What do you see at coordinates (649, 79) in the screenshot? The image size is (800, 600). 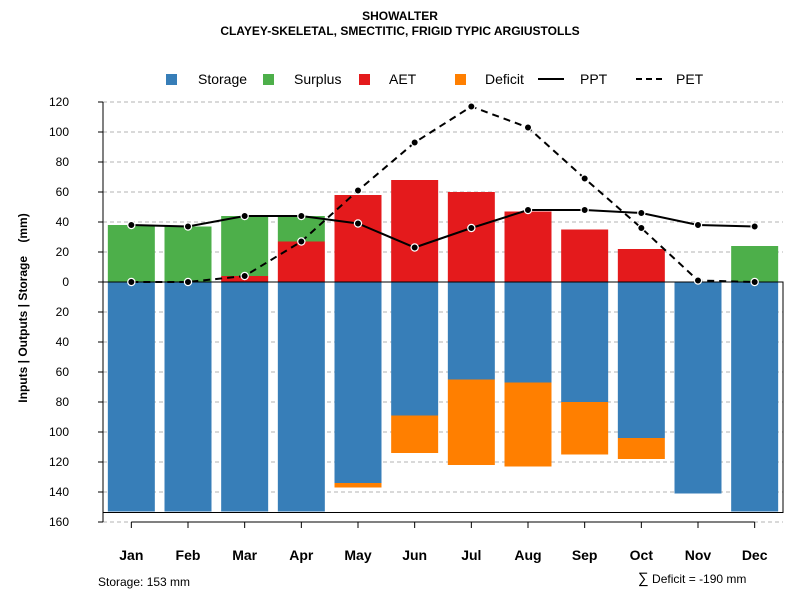 I see `legend-line-pet` at bounding box center [649, 79].